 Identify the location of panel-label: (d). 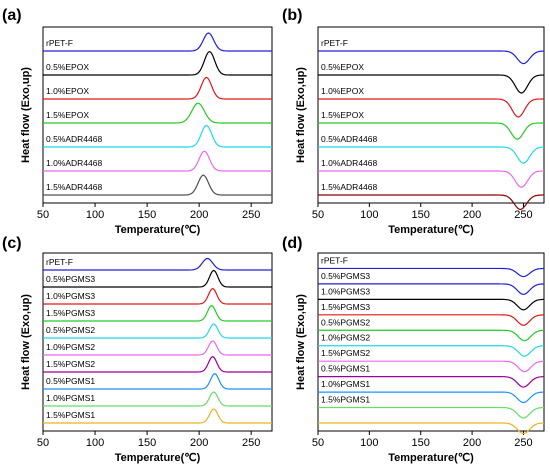
(292, 243).